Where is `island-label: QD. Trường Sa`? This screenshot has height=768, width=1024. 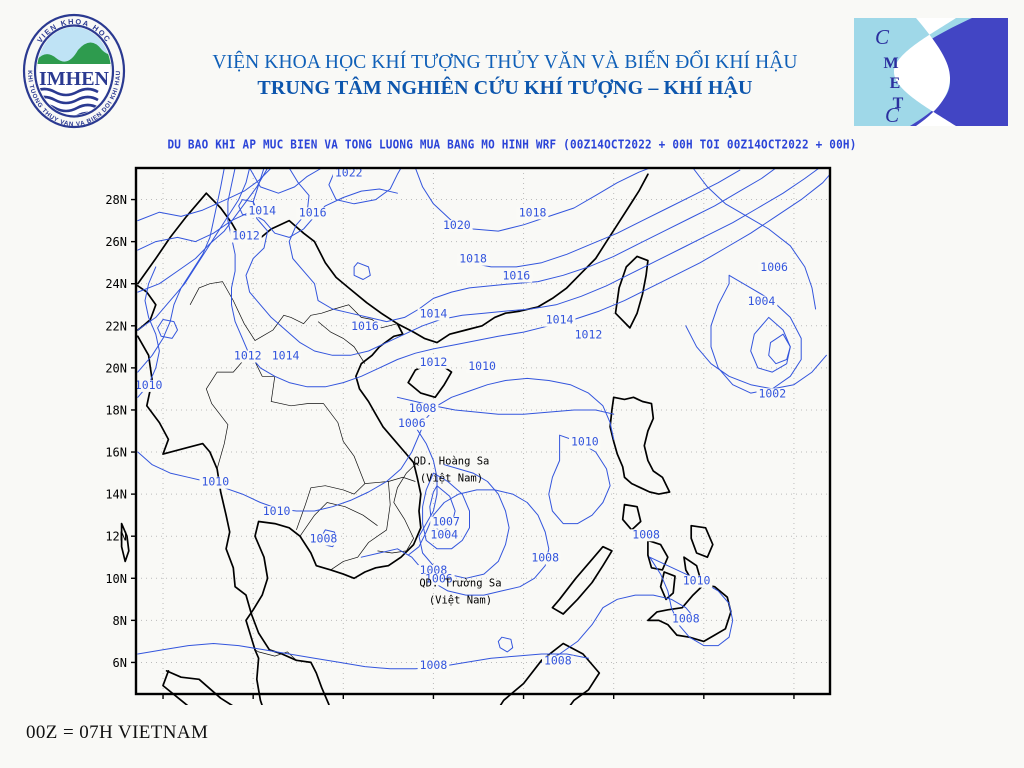
island-label: QD. Trường Sa is located at coordinates (460, 584).